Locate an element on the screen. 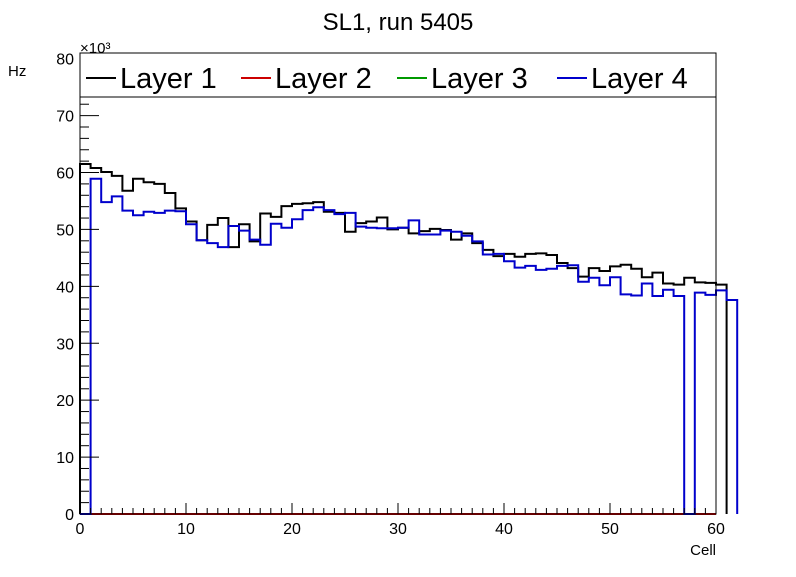  legend: Layer 1 Layer 2 Layer 3 Layer 4 is located at coordinates (398, 75).